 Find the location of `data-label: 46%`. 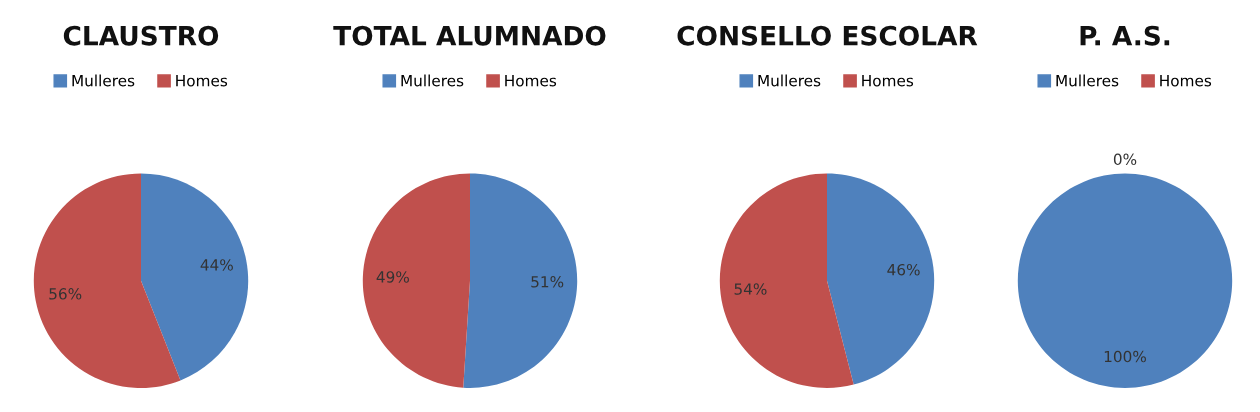

data-label: 46% is located at coordinates (903, 269).